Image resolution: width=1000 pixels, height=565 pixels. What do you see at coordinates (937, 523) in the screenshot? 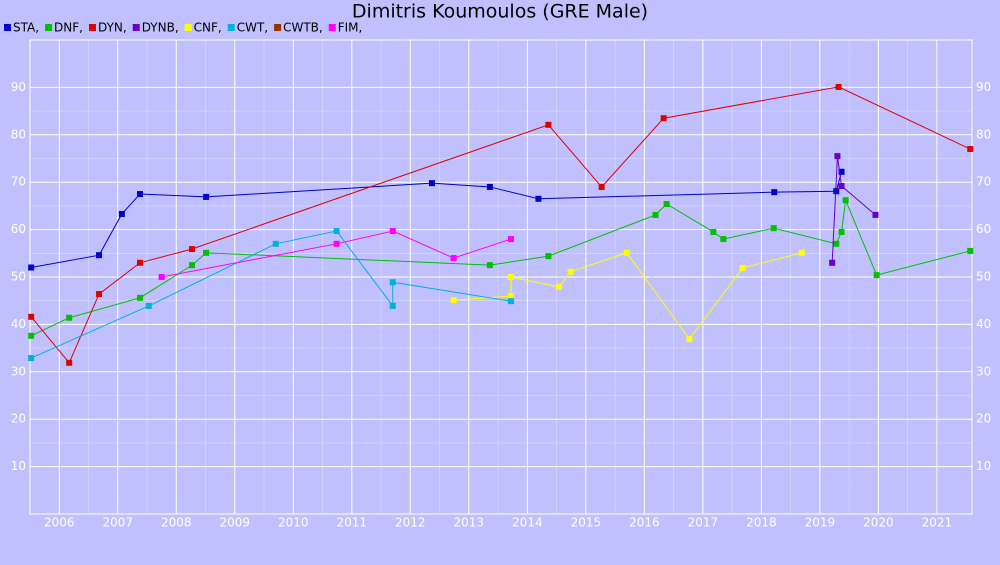
I see `x-tick-label: 2021` at bounding box center [937, 523].